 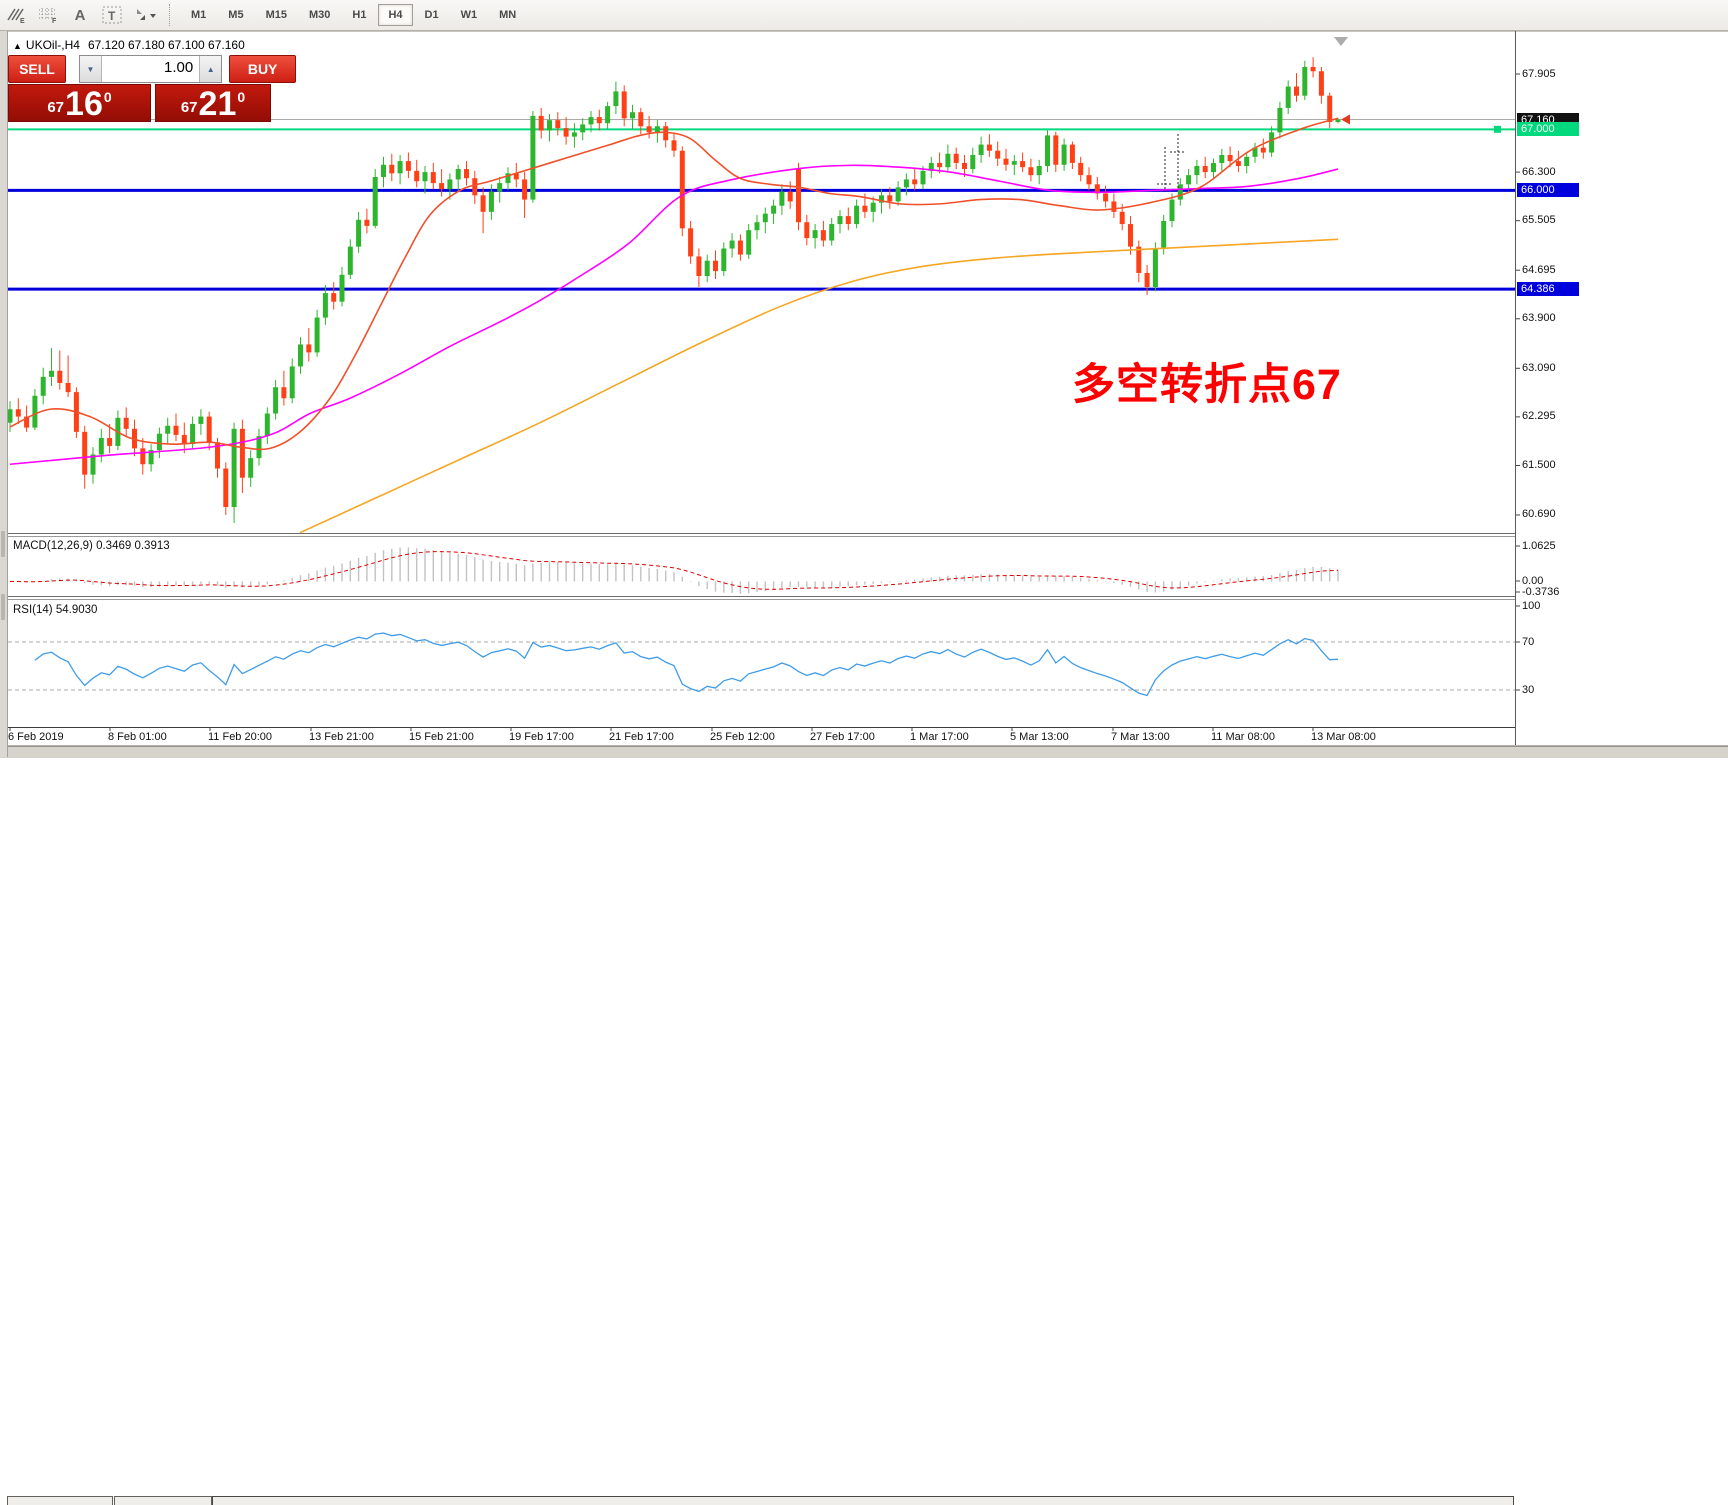 What do you see at coordinates (210, 69) in the screenshot?
I see `volume-increase-button: ▲` at bounding box center [210, 69].